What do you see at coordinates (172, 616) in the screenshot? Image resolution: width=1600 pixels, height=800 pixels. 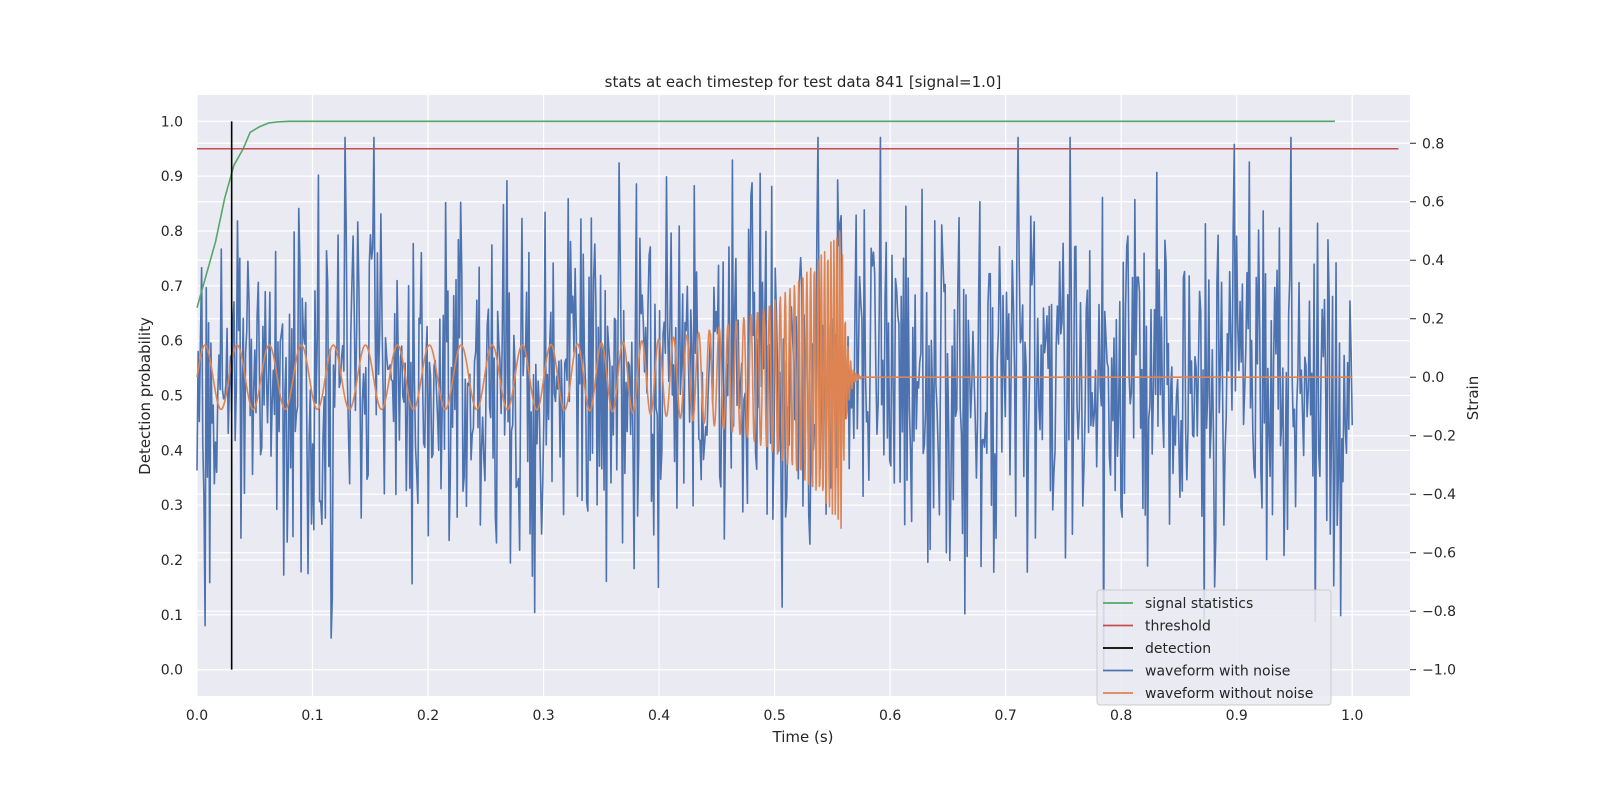 I see `y-tick-label-left: 0.1` at bounding box center [172, 616].